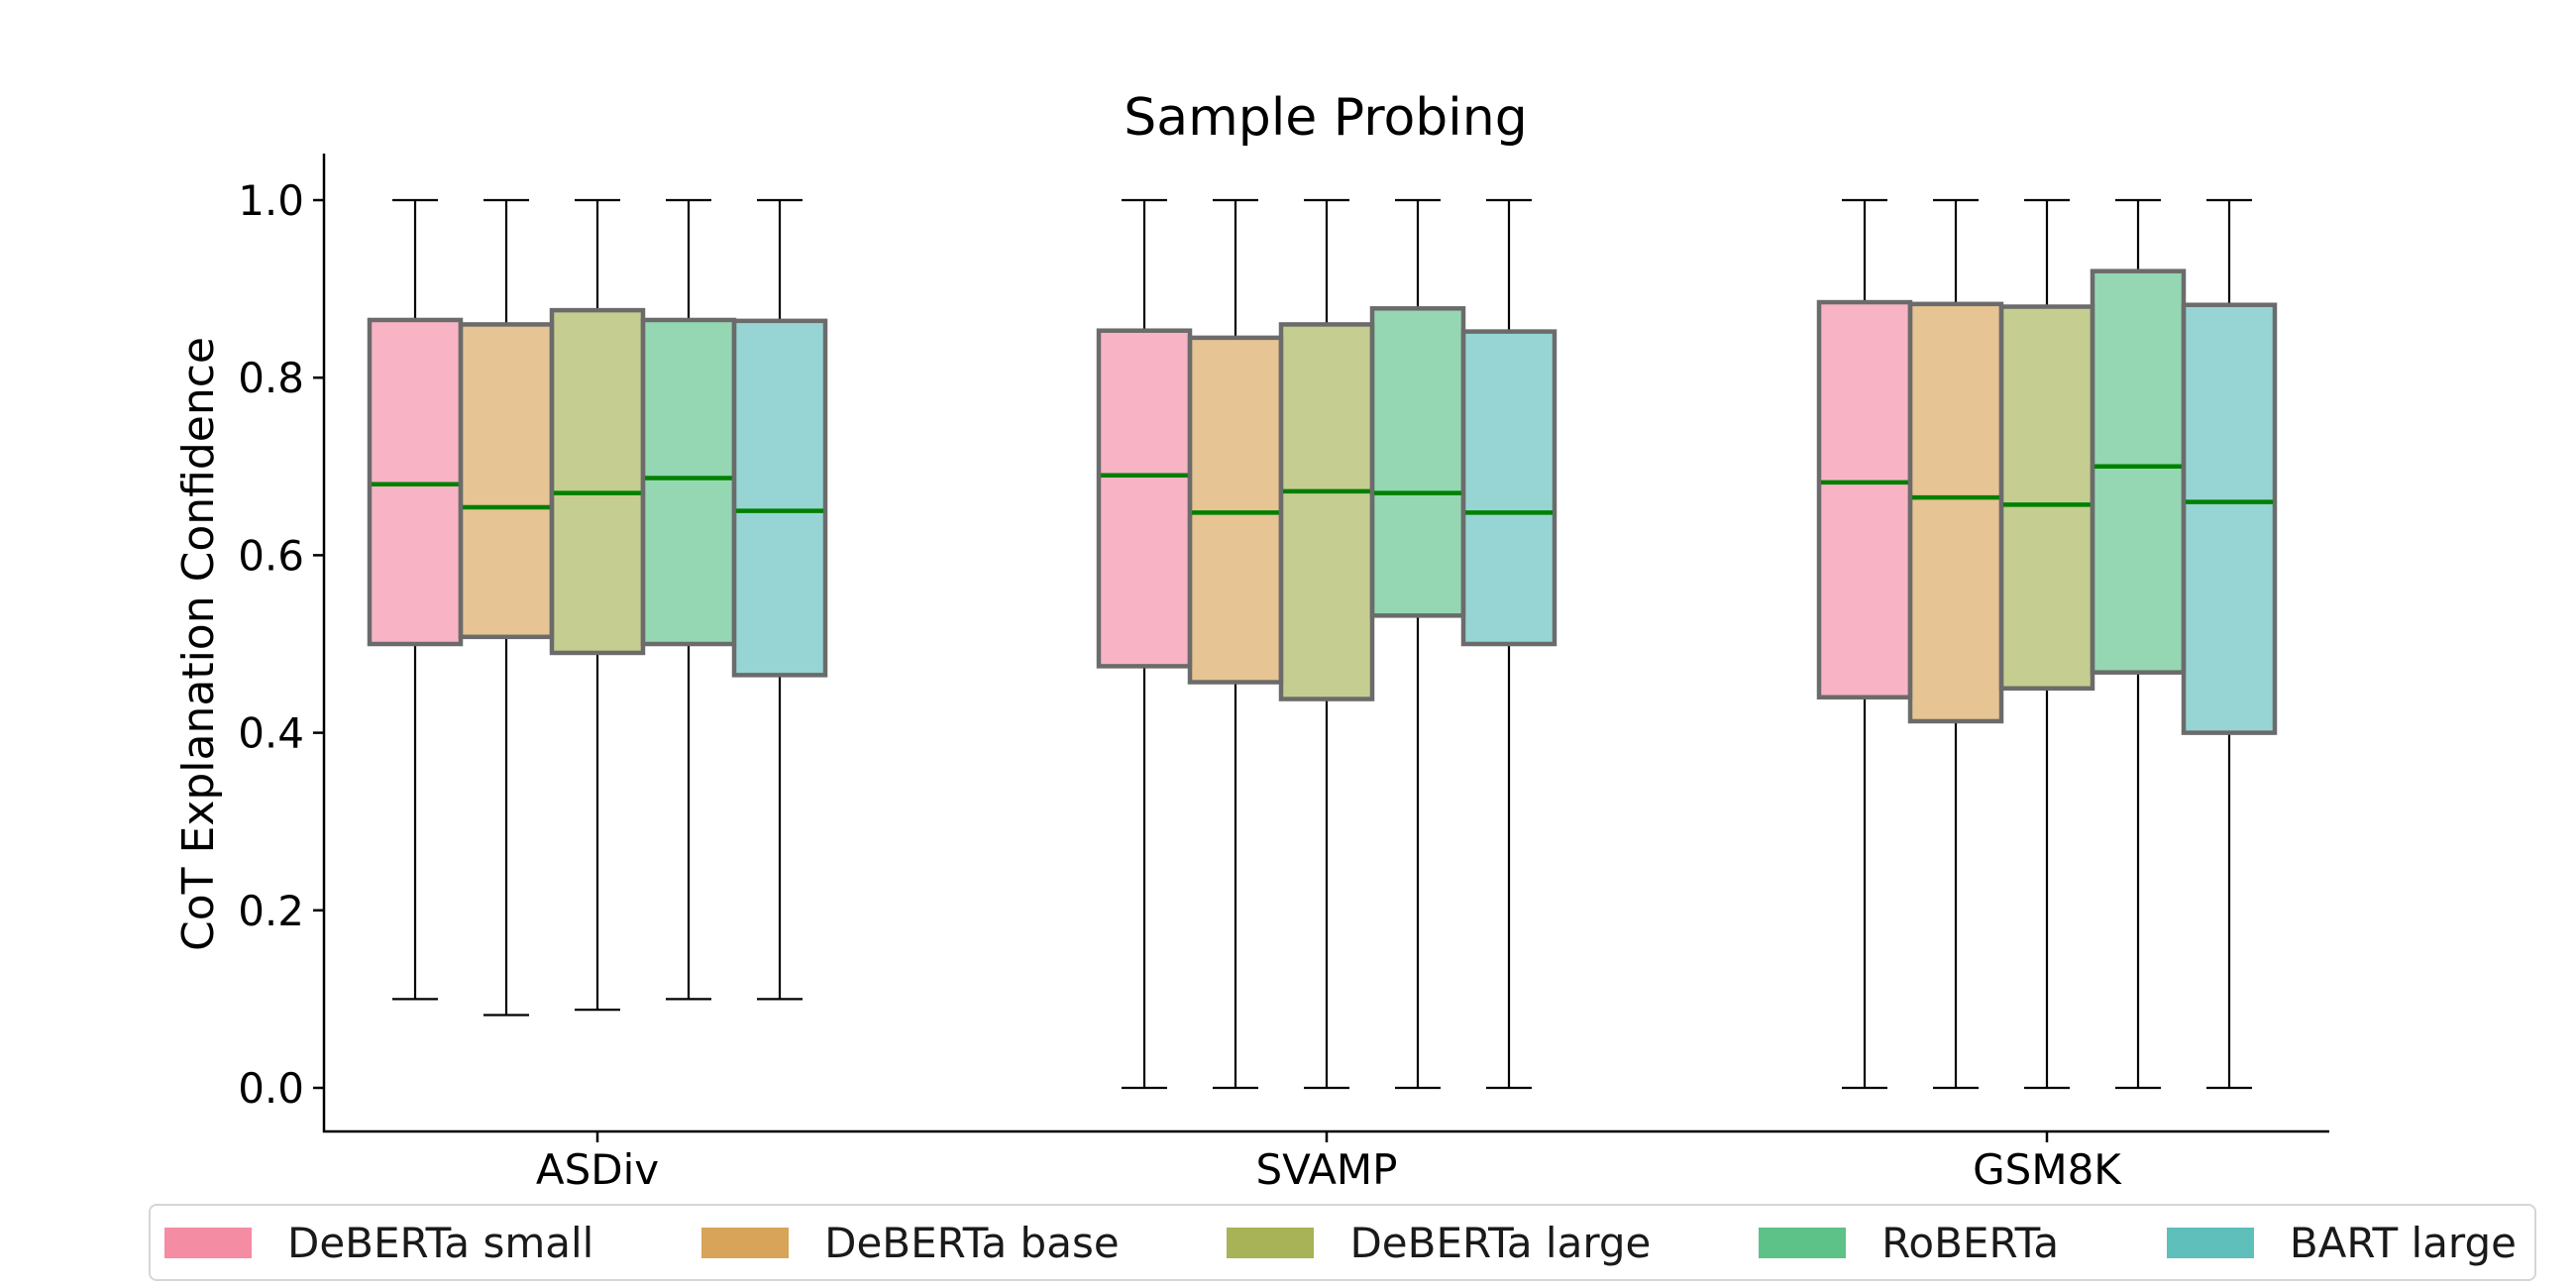 This screenshot has width=2576, height=1288. What do you see at coordinates (972, 1242) in the screenshot?
I see `legend-label: DeBERTa base` at bounding box center [972, 1242].